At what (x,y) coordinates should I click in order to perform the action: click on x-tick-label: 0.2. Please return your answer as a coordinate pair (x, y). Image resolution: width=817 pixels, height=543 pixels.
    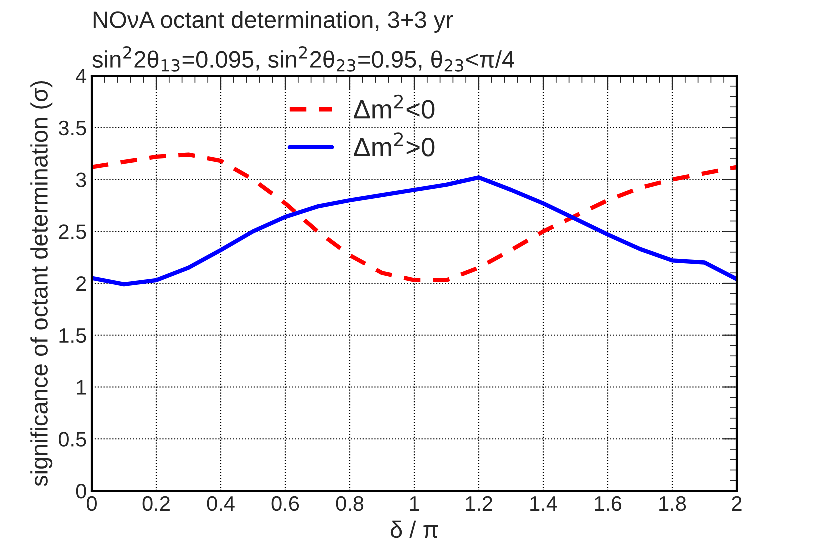
    Looking at the image, I should click on (156, 504).